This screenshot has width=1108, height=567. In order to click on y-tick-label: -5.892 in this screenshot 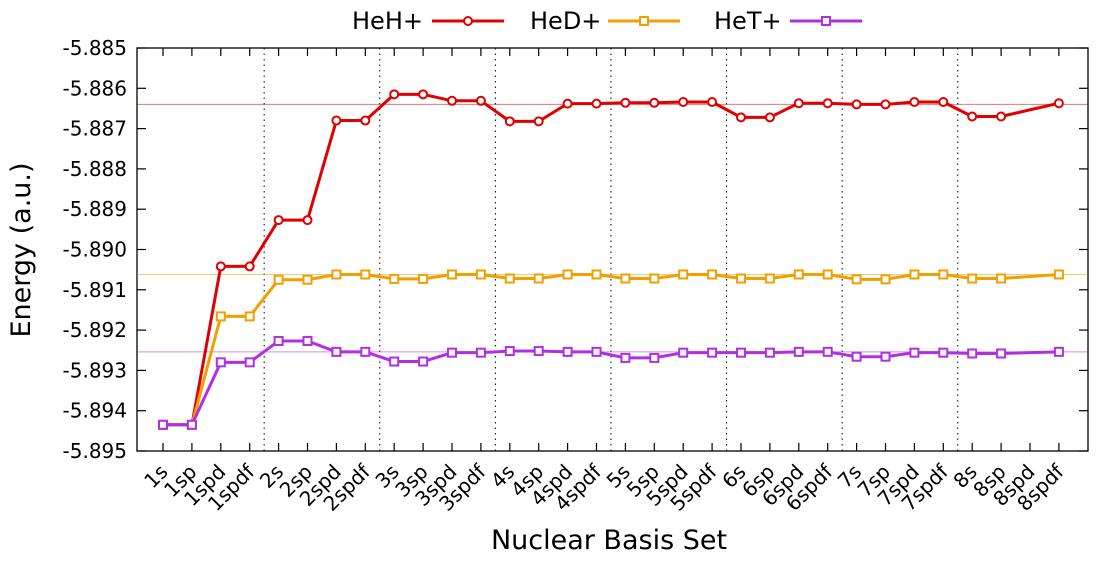, I will do `click(95, 330)`.